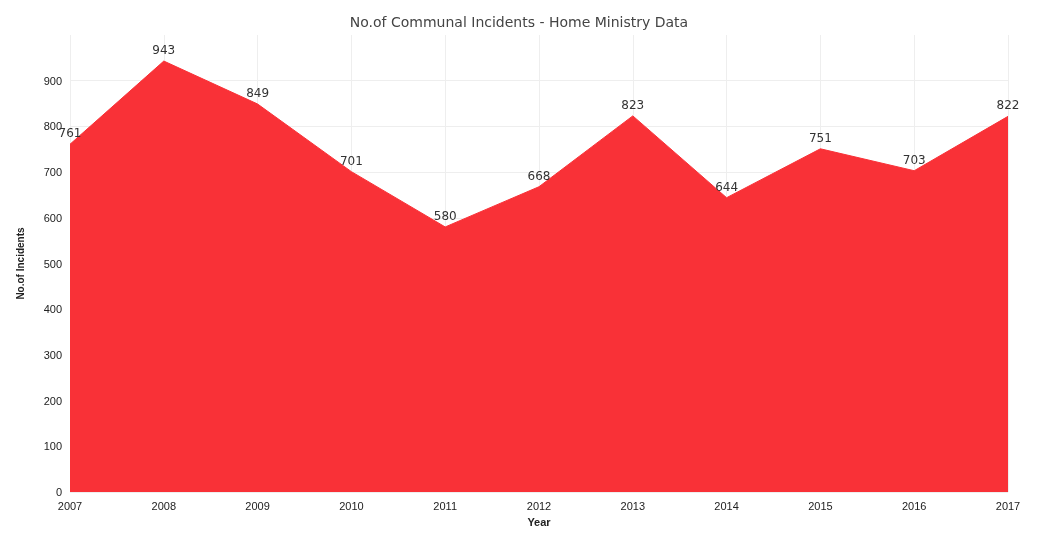 The height and width of the screenshot is (537, 1038). Describe the element at coordinates (52, 263) in the screenshot. I see `y-tick-label: 500` at that location.